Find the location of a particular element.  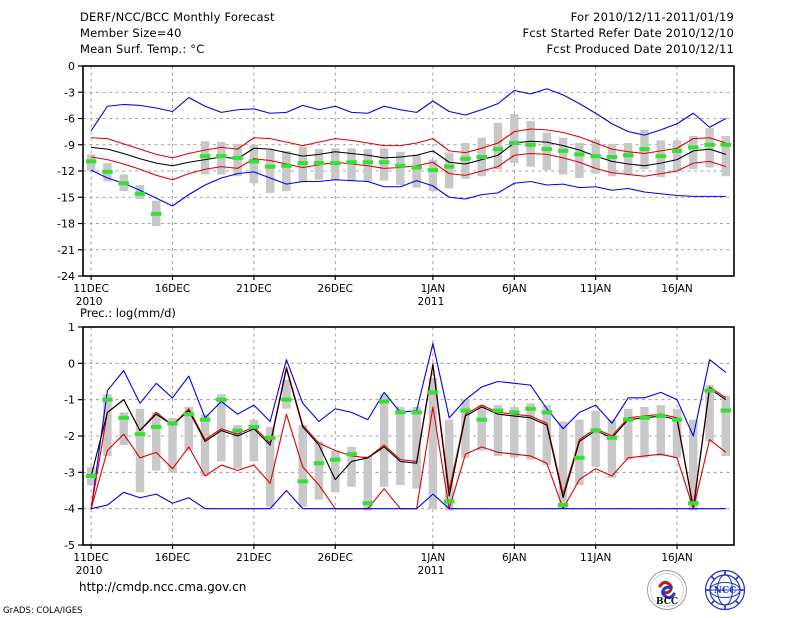

y-tick-label: -5 is located at coordinates (69, 545).